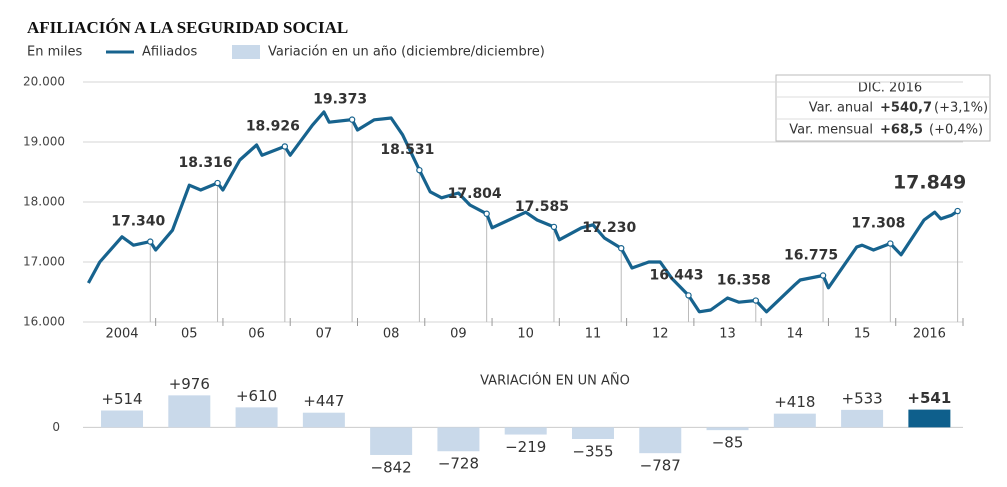 Image resolution: width=1007 pixels, height=487 pixels. Describe the element at coordinates (256, 334) in the screenshot. I see `x-tick-label: 06` at that location.